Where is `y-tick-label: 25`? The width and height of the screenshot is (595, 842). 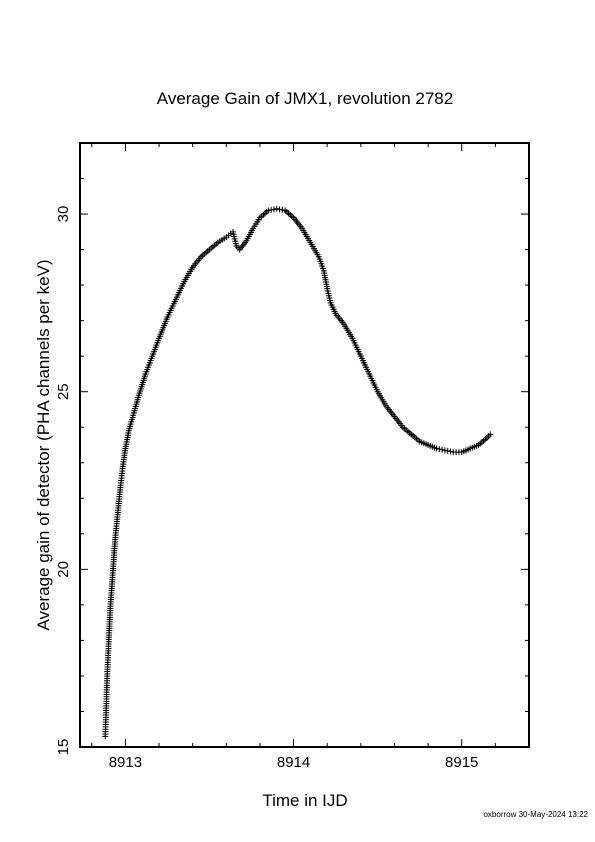
y-tick-label: 25 is located at coordinates (63, 391).